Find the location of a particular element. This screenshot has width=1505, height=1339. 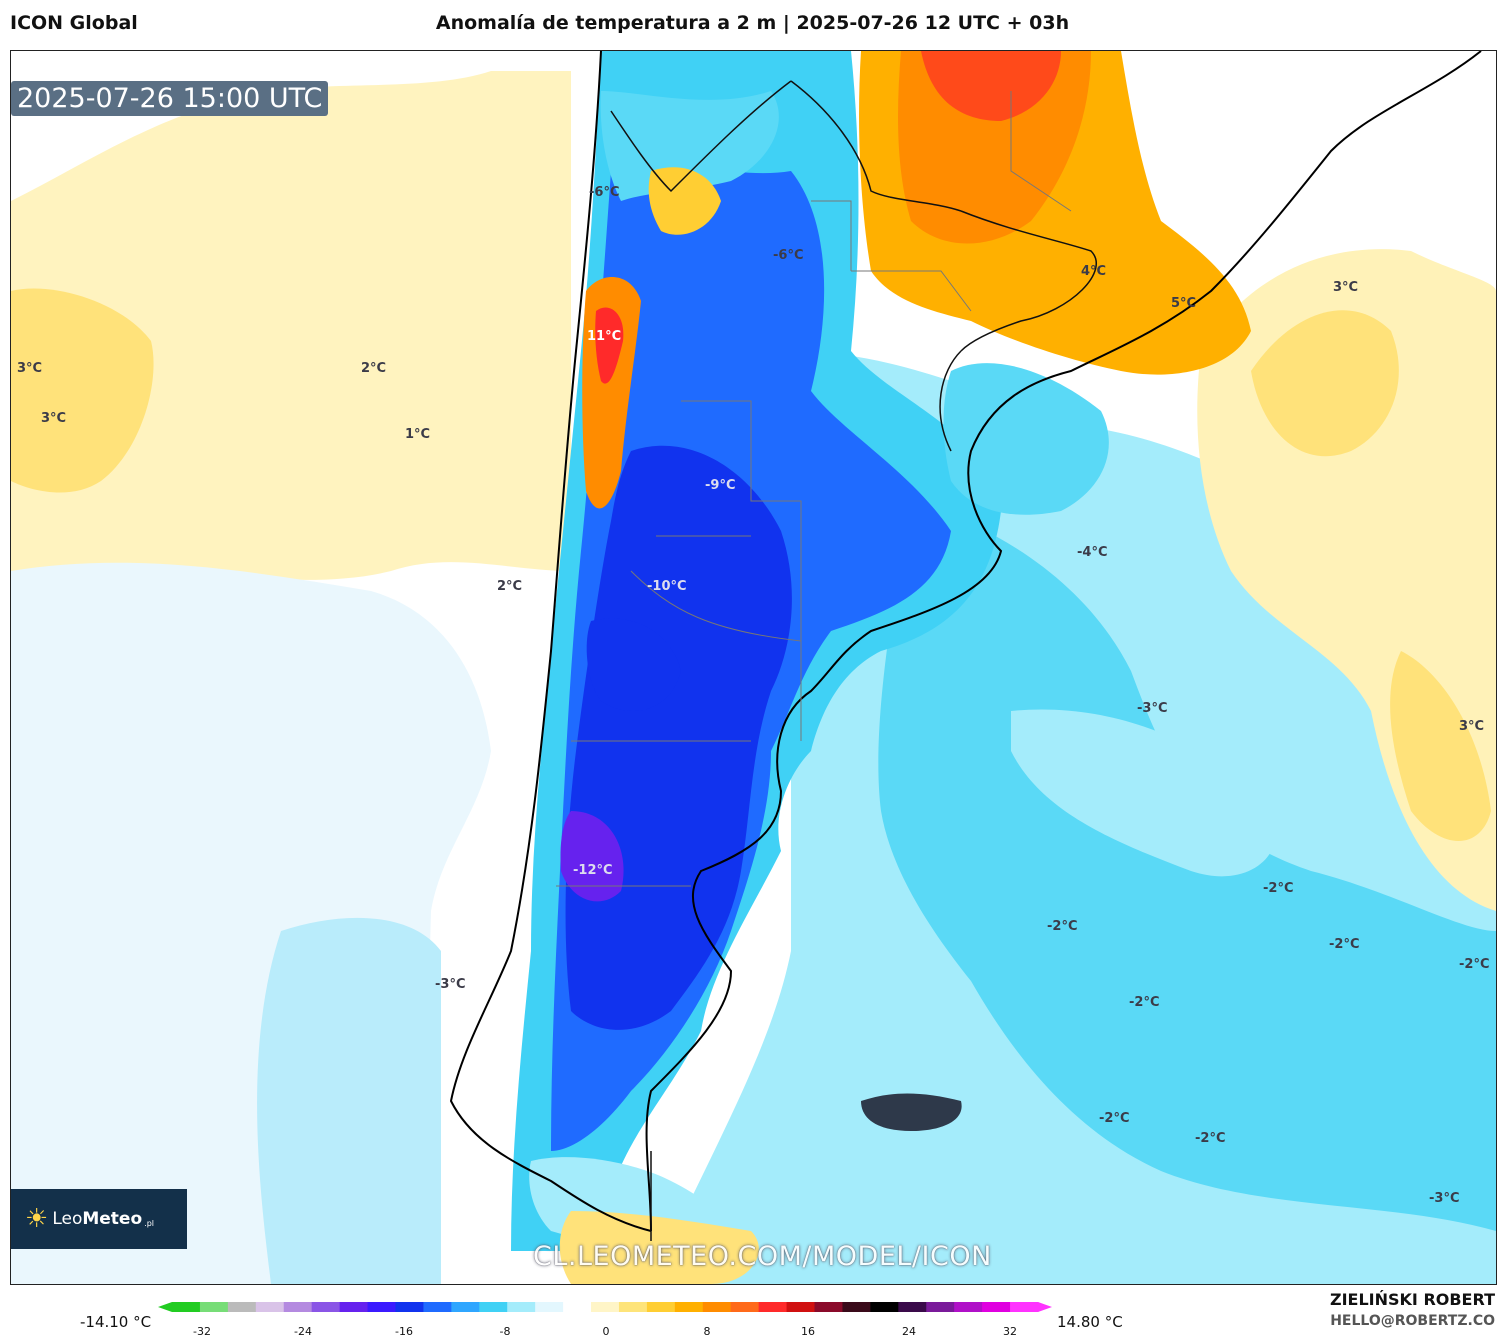

logo-suffix: .pl is located at coordinates (149, 1223).